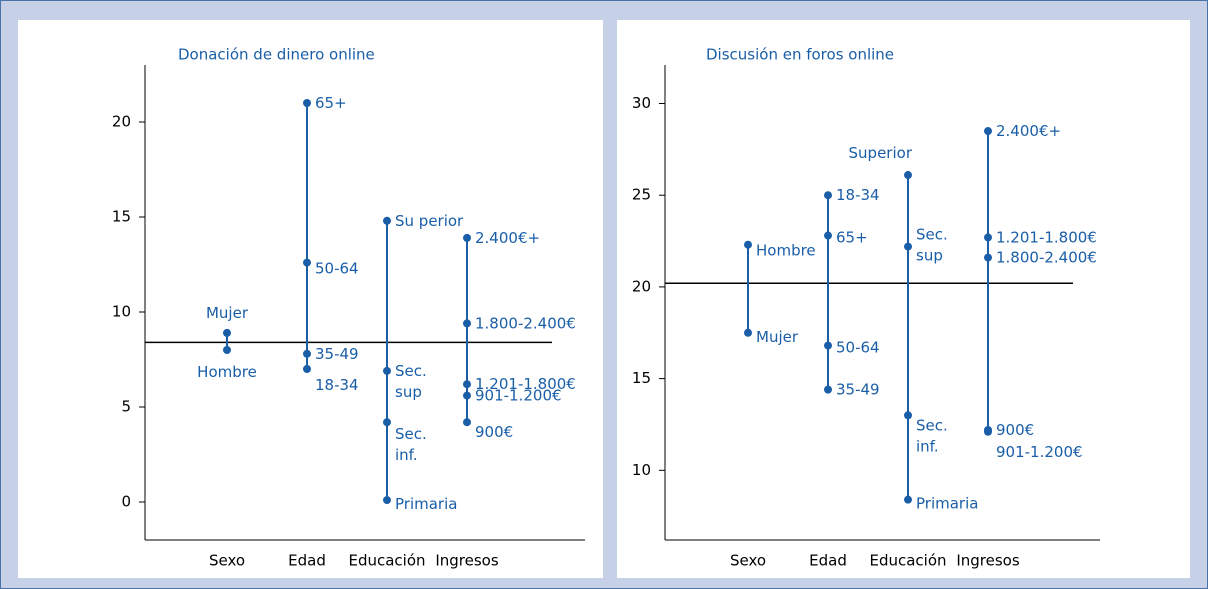 This screenshot has width=1208, height=589. Describe the element at coordinates (307, 561) in the screenshot. I see `x-tick-label: Edad` at that location.